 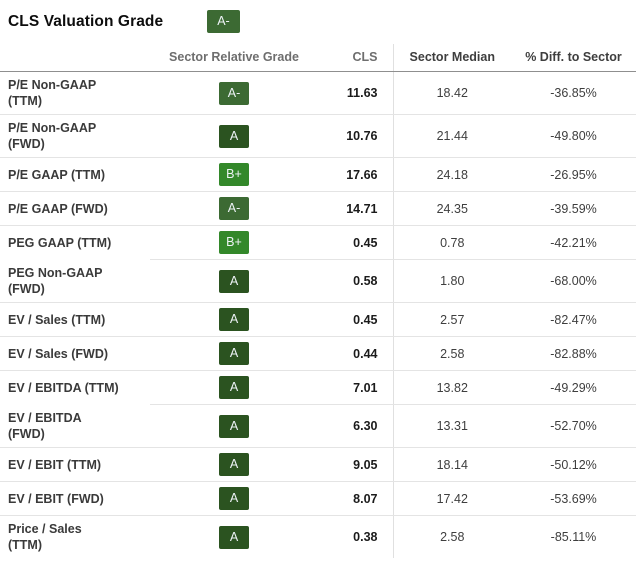 I want to click on sector-median-value: 24.18, so click(x=451, y=174).